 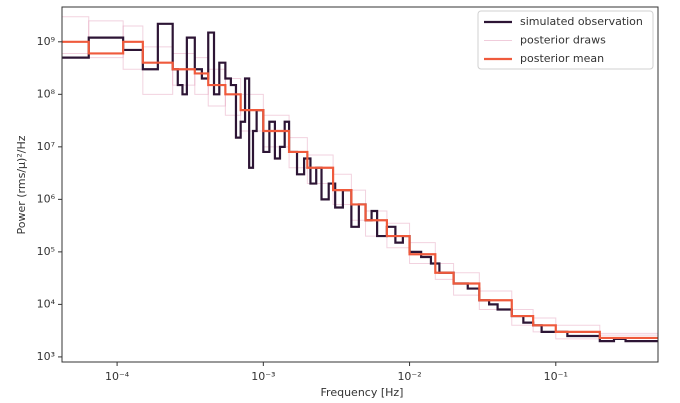 What do you see at coordinates (362, 392) in the screenshot?
I see `x-axis-label: Frequency [Hz]` at bounding box center [362, 392].